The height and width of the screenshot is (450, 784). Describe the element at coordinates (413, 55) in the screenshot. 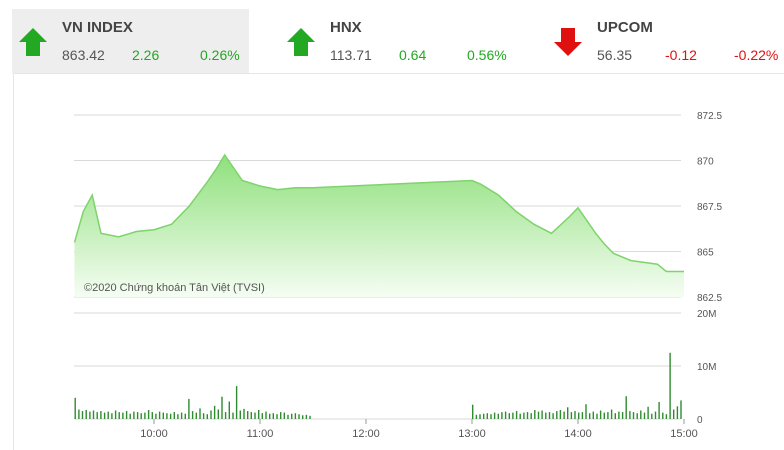

I see `index-change: 0.64` at that location.